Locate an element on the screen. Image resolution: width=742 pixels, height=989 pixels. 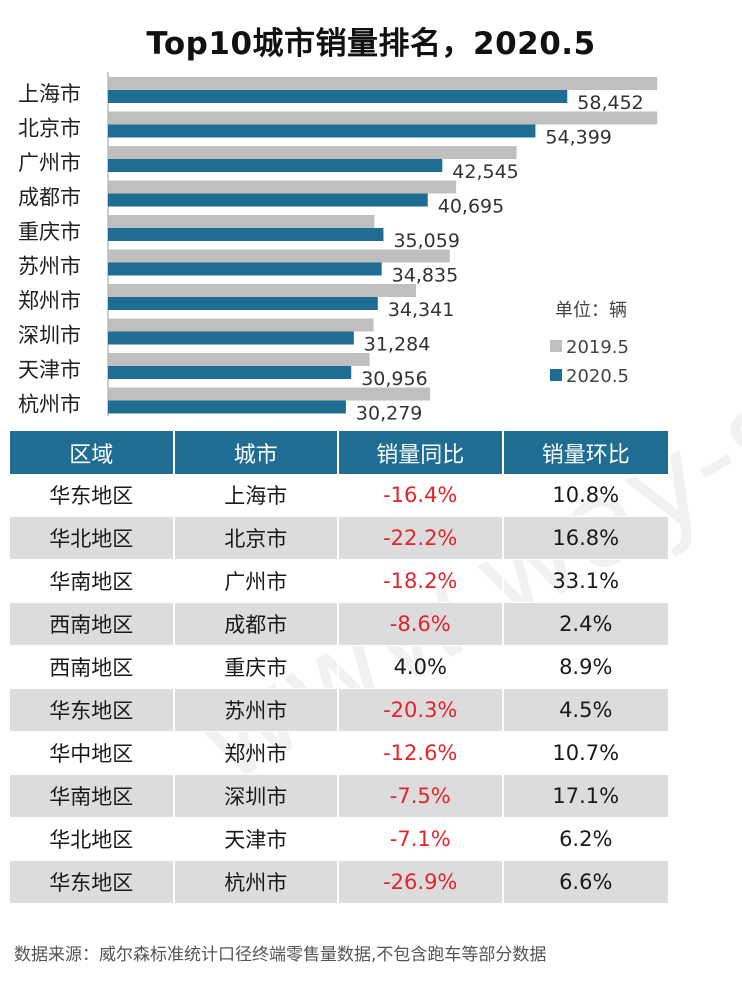
table-row: 西南地区 重庆市 4.0% 8.9% is located at coordinates (339, 667).